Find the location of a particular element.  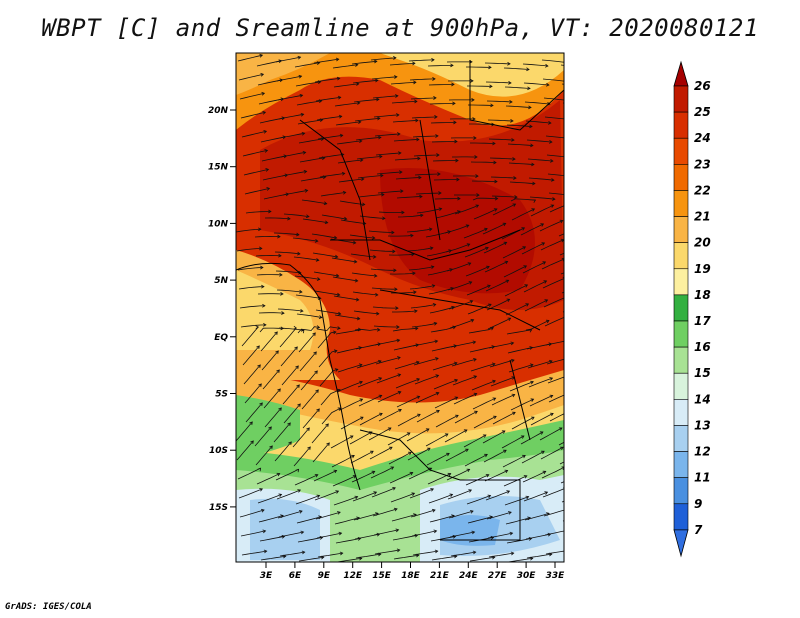

lat-label: 15S is located at coordinates (218, 508).